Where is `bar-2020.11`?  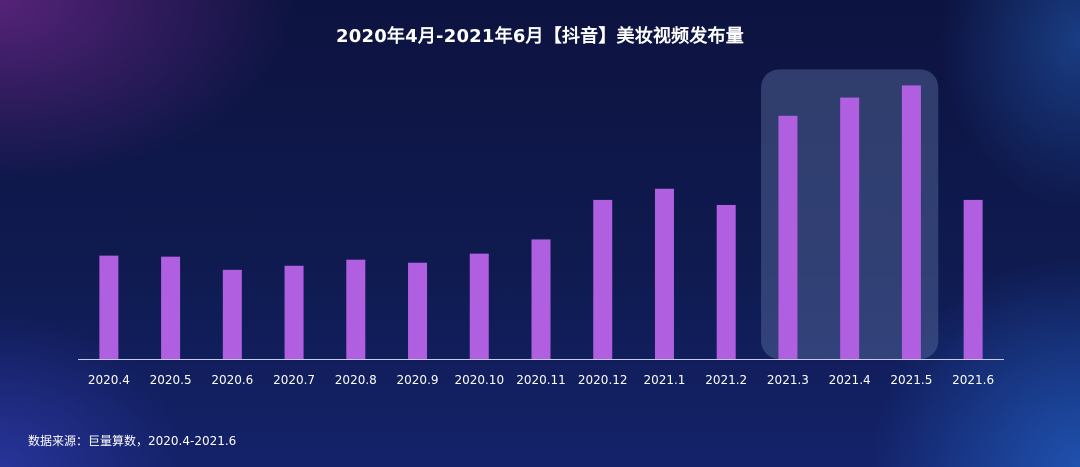 bar-2020.11 is located at coordinates (541, 299).